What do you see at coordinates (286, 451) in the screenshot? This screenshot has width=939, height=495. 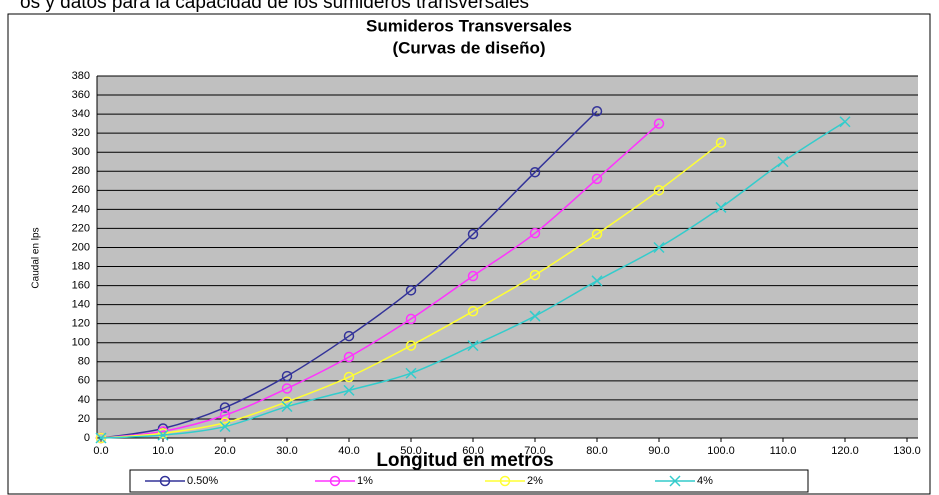 I see `x-tick-label: 30.0` at bounding box center [286, 451].